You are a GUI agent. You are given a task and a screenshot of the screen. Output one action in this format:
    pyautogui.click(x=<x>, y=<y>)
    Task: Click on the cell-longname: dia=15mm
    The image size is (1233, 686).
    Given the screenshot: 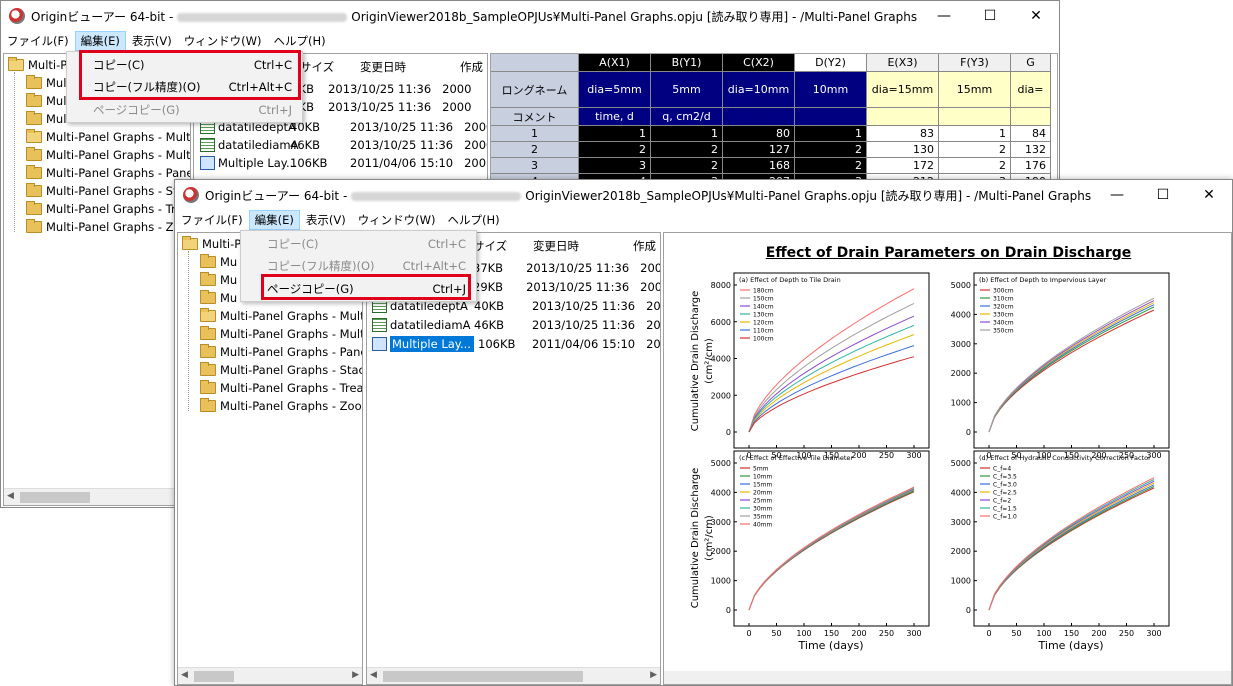 What is the action you would take?
    pyautogui.click(x=903, y=90)
    